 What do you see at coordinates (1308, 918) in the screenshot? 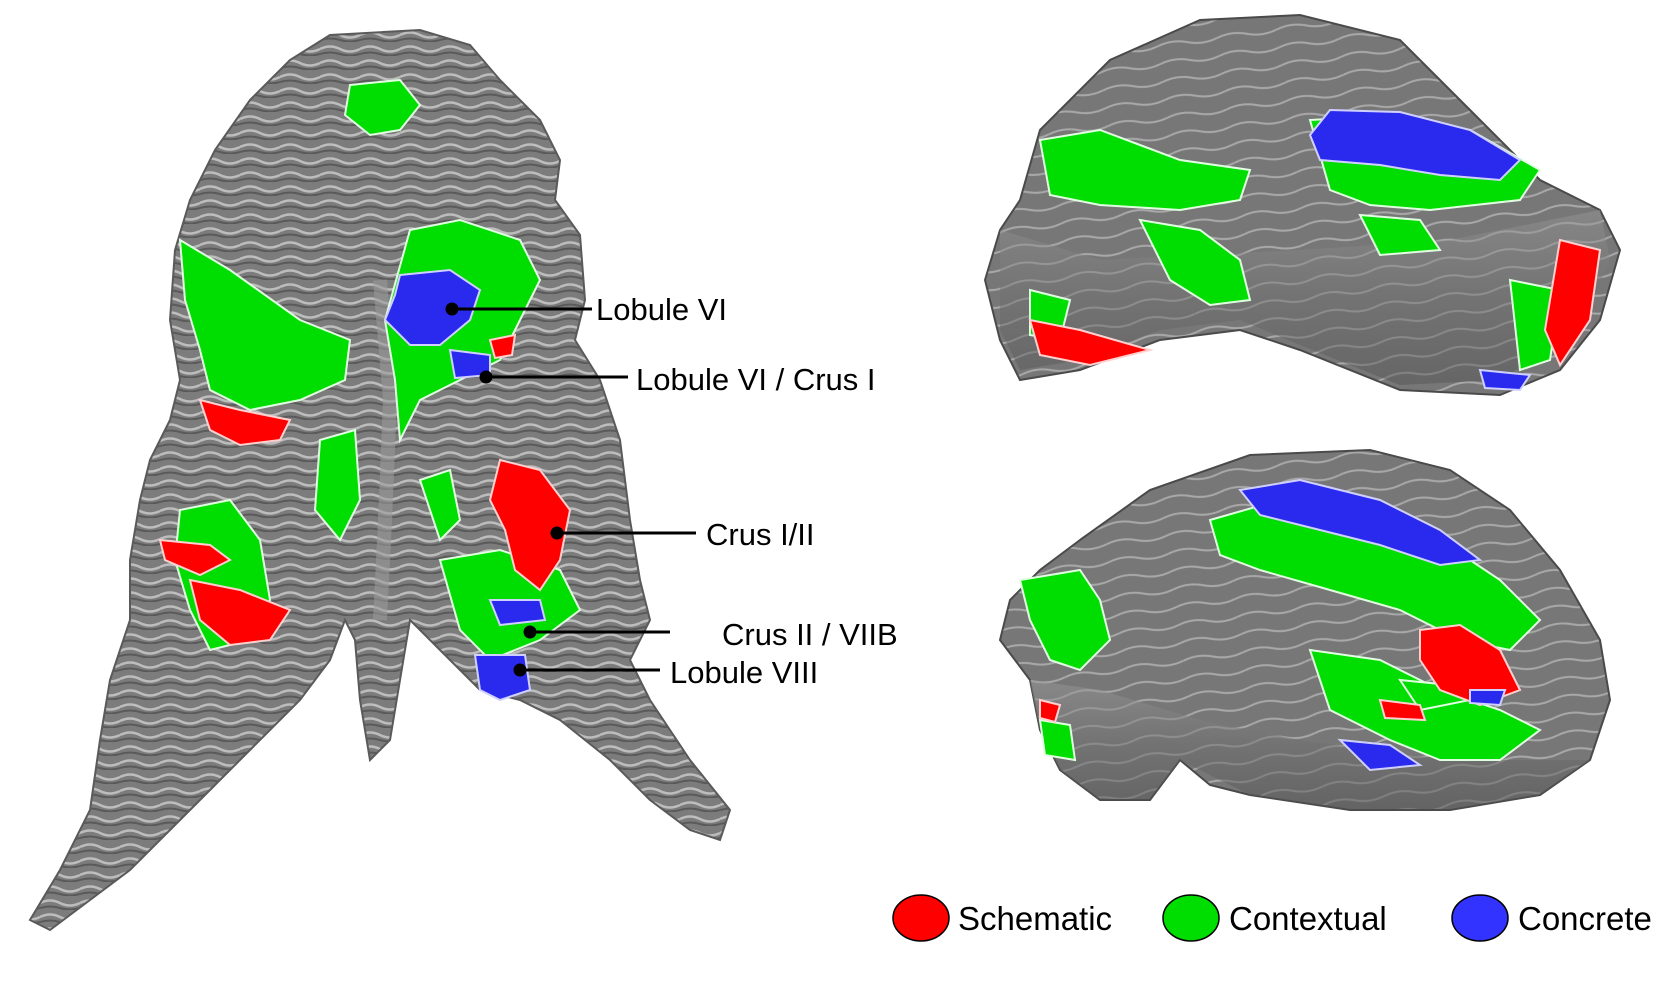
I see `legend-label-contextual: Contextual` at bounding box center [1308, 918].